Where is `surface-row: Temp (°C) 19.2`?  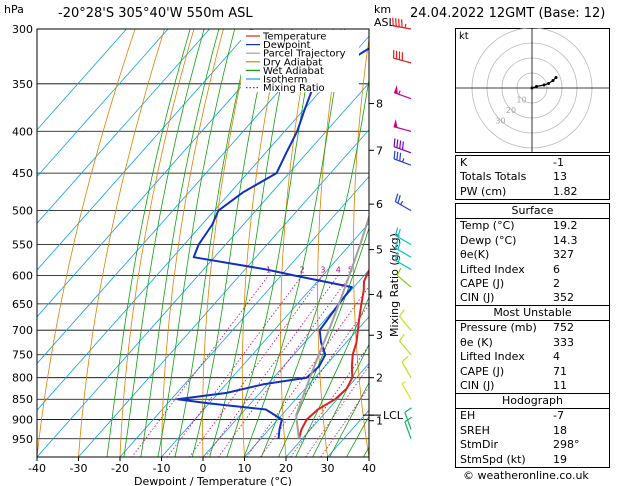
surface-row: Temp (°C) 19.2 is located at coordinates (519, 226).